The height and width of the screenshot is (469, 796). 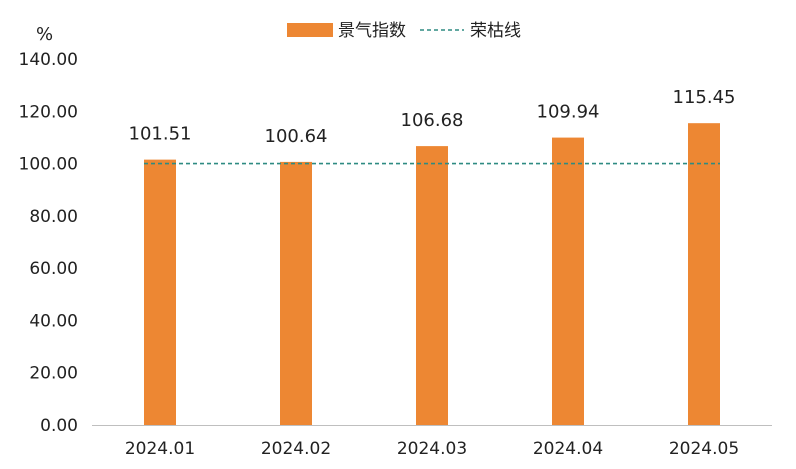 What do you see at coordinates (704, 449) in the screenshot?
I see `x-tick-label: 2024.05` at bounding box center [704, 449].